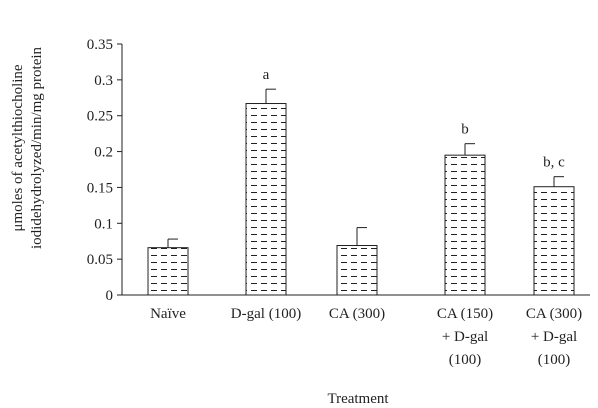 This screenshot has height=408, width=598. What do you see at coordinates (18, 148) in the screenshot?
I see `y-axis-title-line-1: μmoles of acetylthiocholine` at bounding box center [18, 148].